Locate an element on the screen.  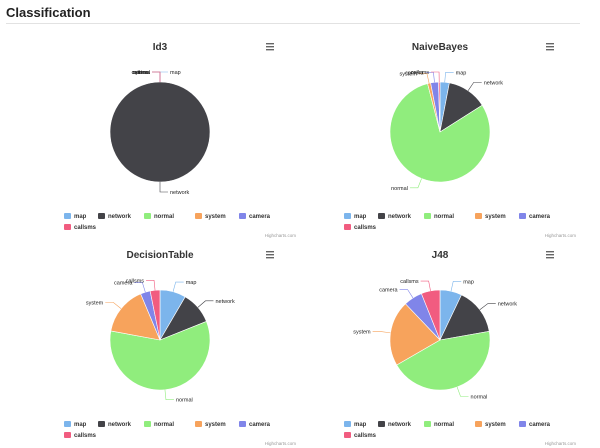
chart-title: Id3 is located at coordinates (160, 47).